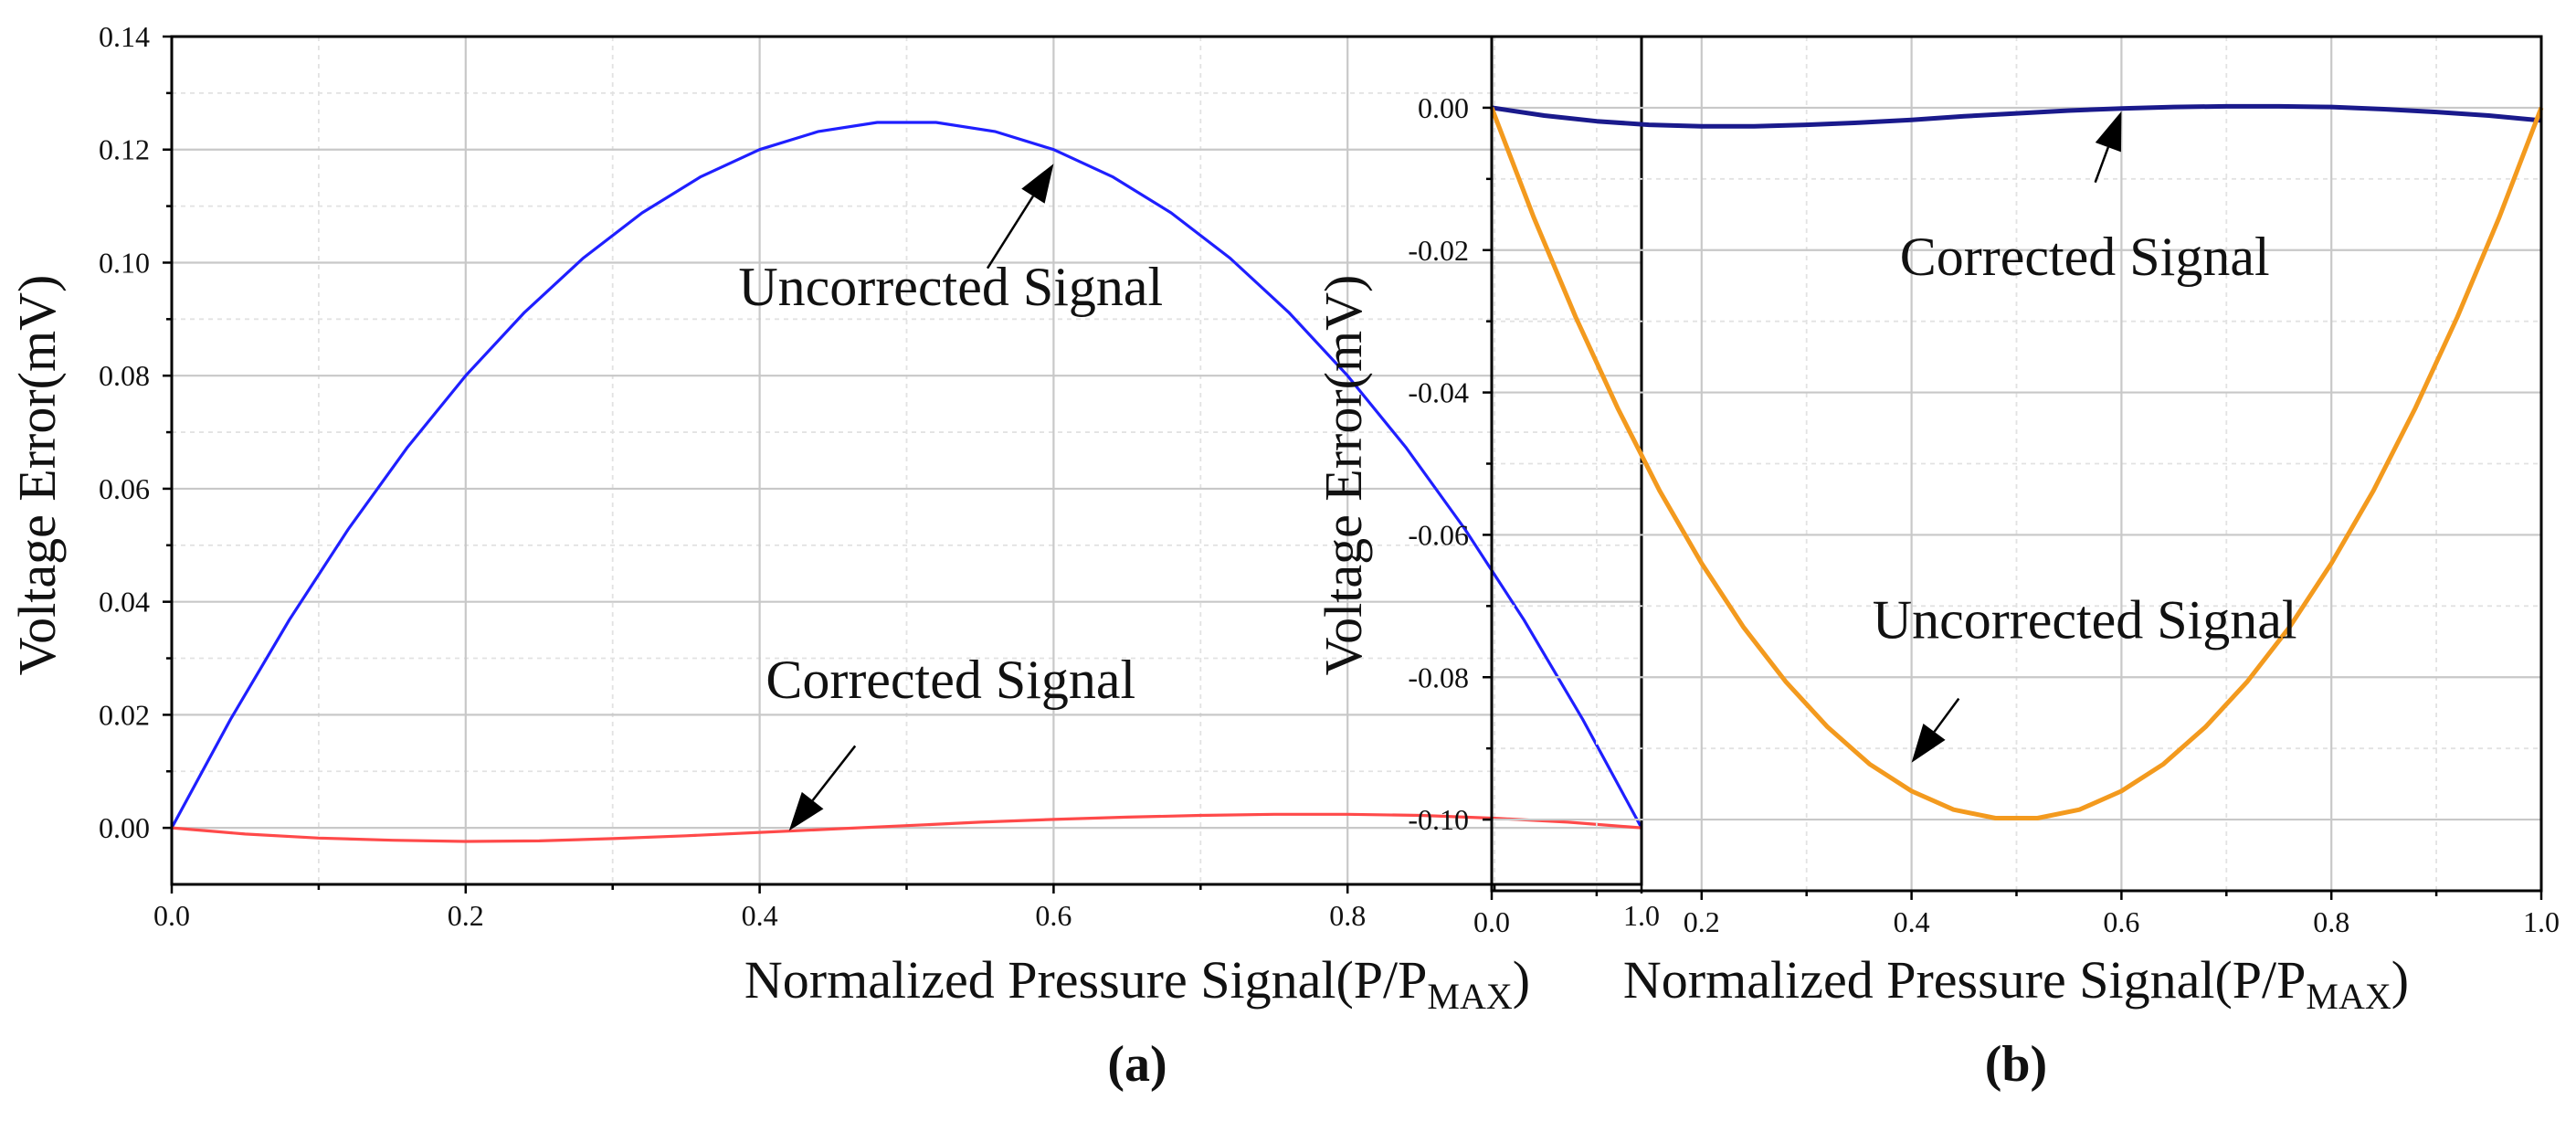  Describe the element at coordinates (1137, 1065) in the screenshot. I see `panel-label: (a)` at that location.